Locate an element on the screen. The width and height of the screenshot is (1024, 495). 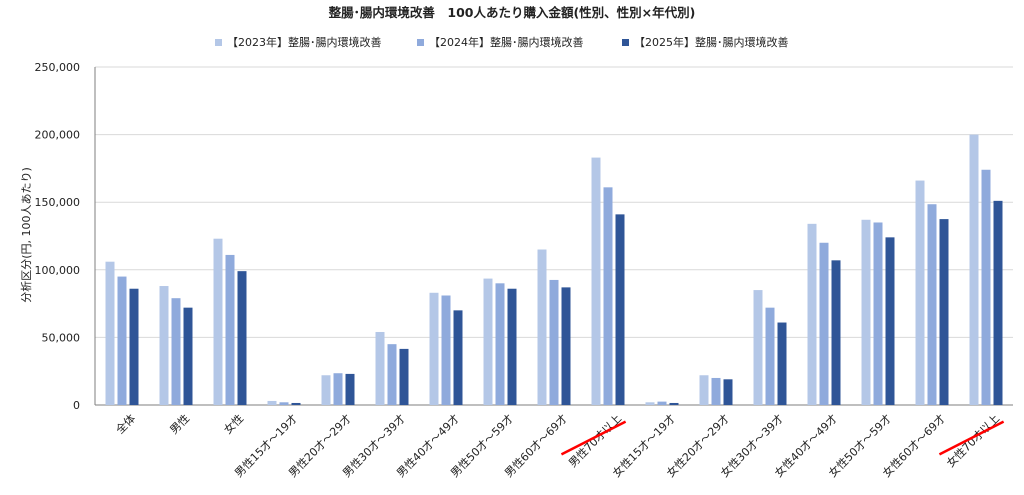
x-tick-label: 男性70才以上 is located at coordinates (594, 440).